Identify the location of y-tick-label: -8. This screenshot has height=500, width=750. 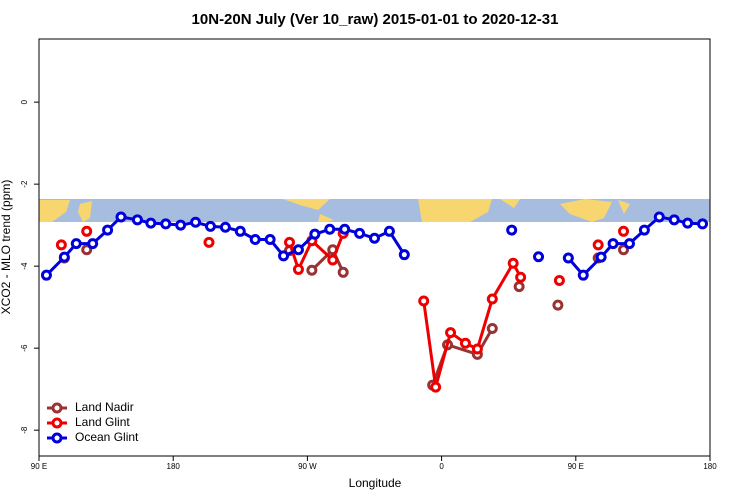
(24, 430).